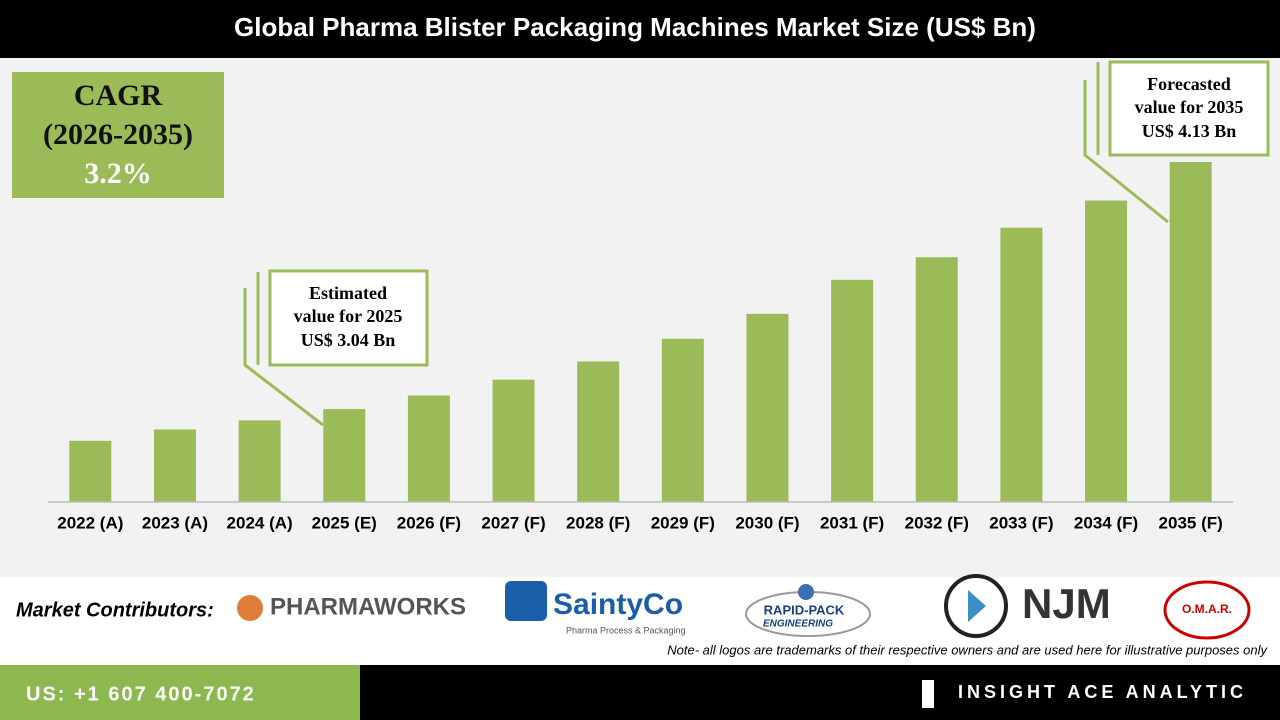 The width and height of the screenshot is (1280, 720). What do you see at coordinates (626, 630) in the screenshot?
I see `logo: Pharma Process & Packaging` at bounding box center [626, 630].